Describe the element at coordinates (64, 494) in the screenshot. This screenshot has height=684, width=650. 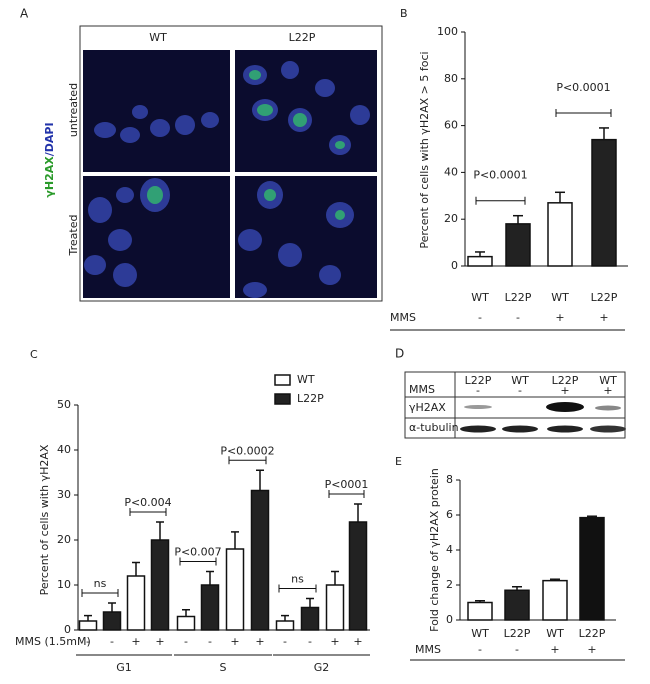
I see `y-tick-label: 30` at that location.